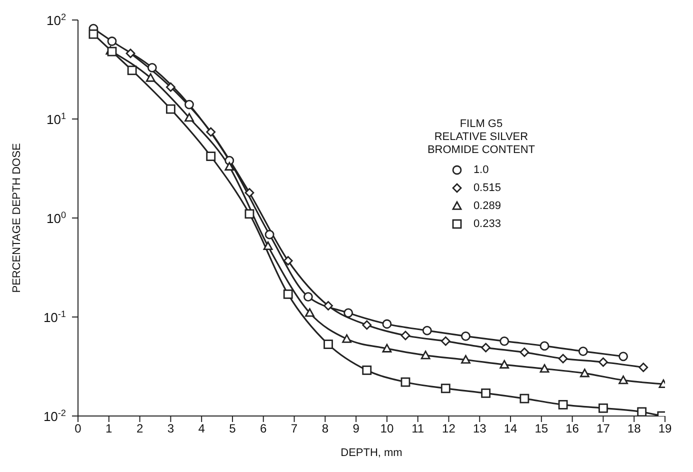 The height and width of the screenshot is (472, 693). What do you see at coordinates (387, 429) in the screenshot?
I see `x-tick-label: 10` at bounding box center [387, 429].